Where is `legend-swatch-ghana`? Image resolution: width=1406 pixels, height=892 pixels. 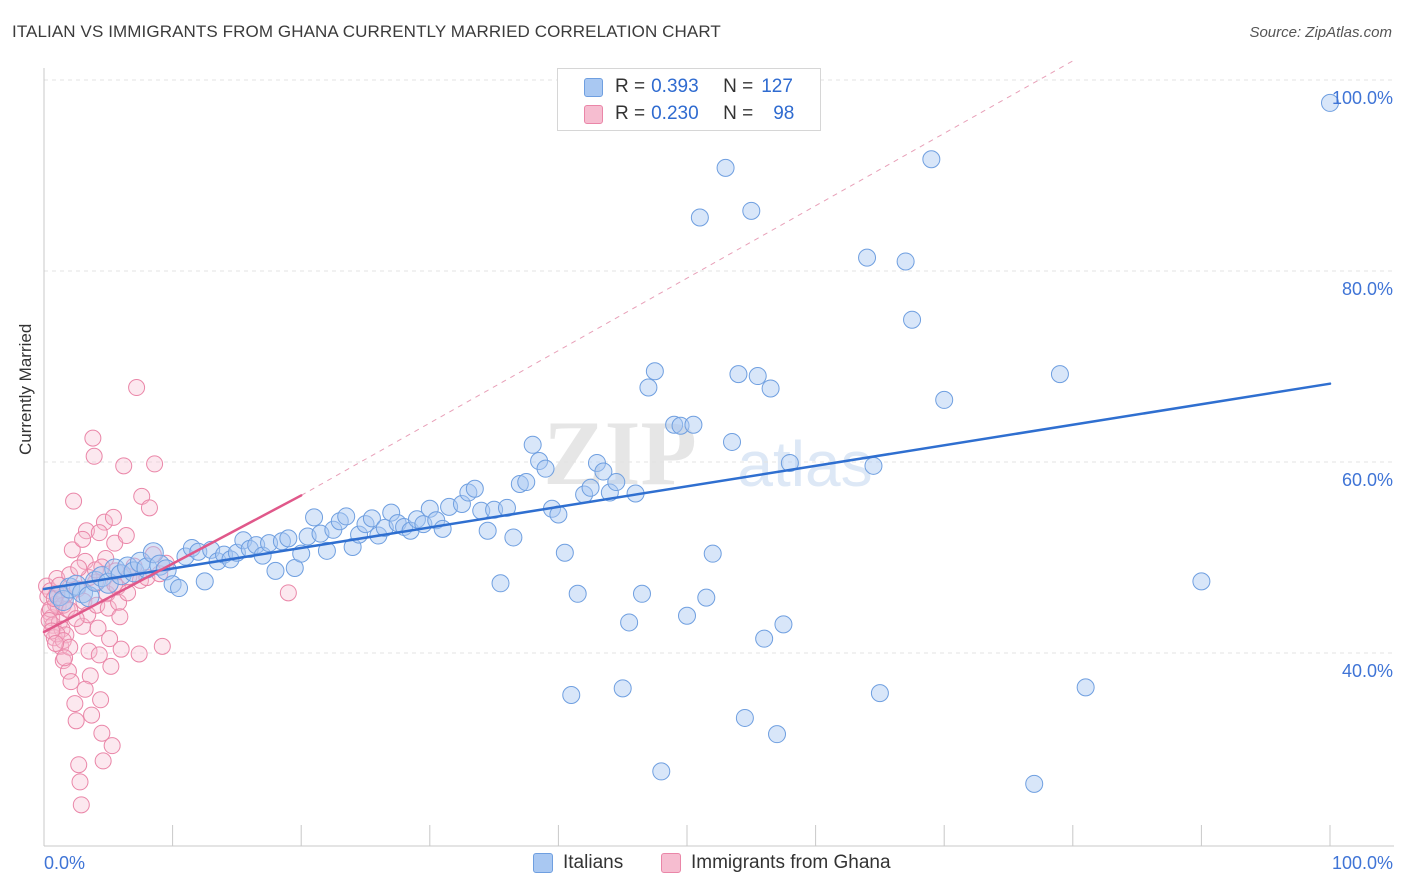
legend-swatch-ghana is located at coordinates (671, 863).